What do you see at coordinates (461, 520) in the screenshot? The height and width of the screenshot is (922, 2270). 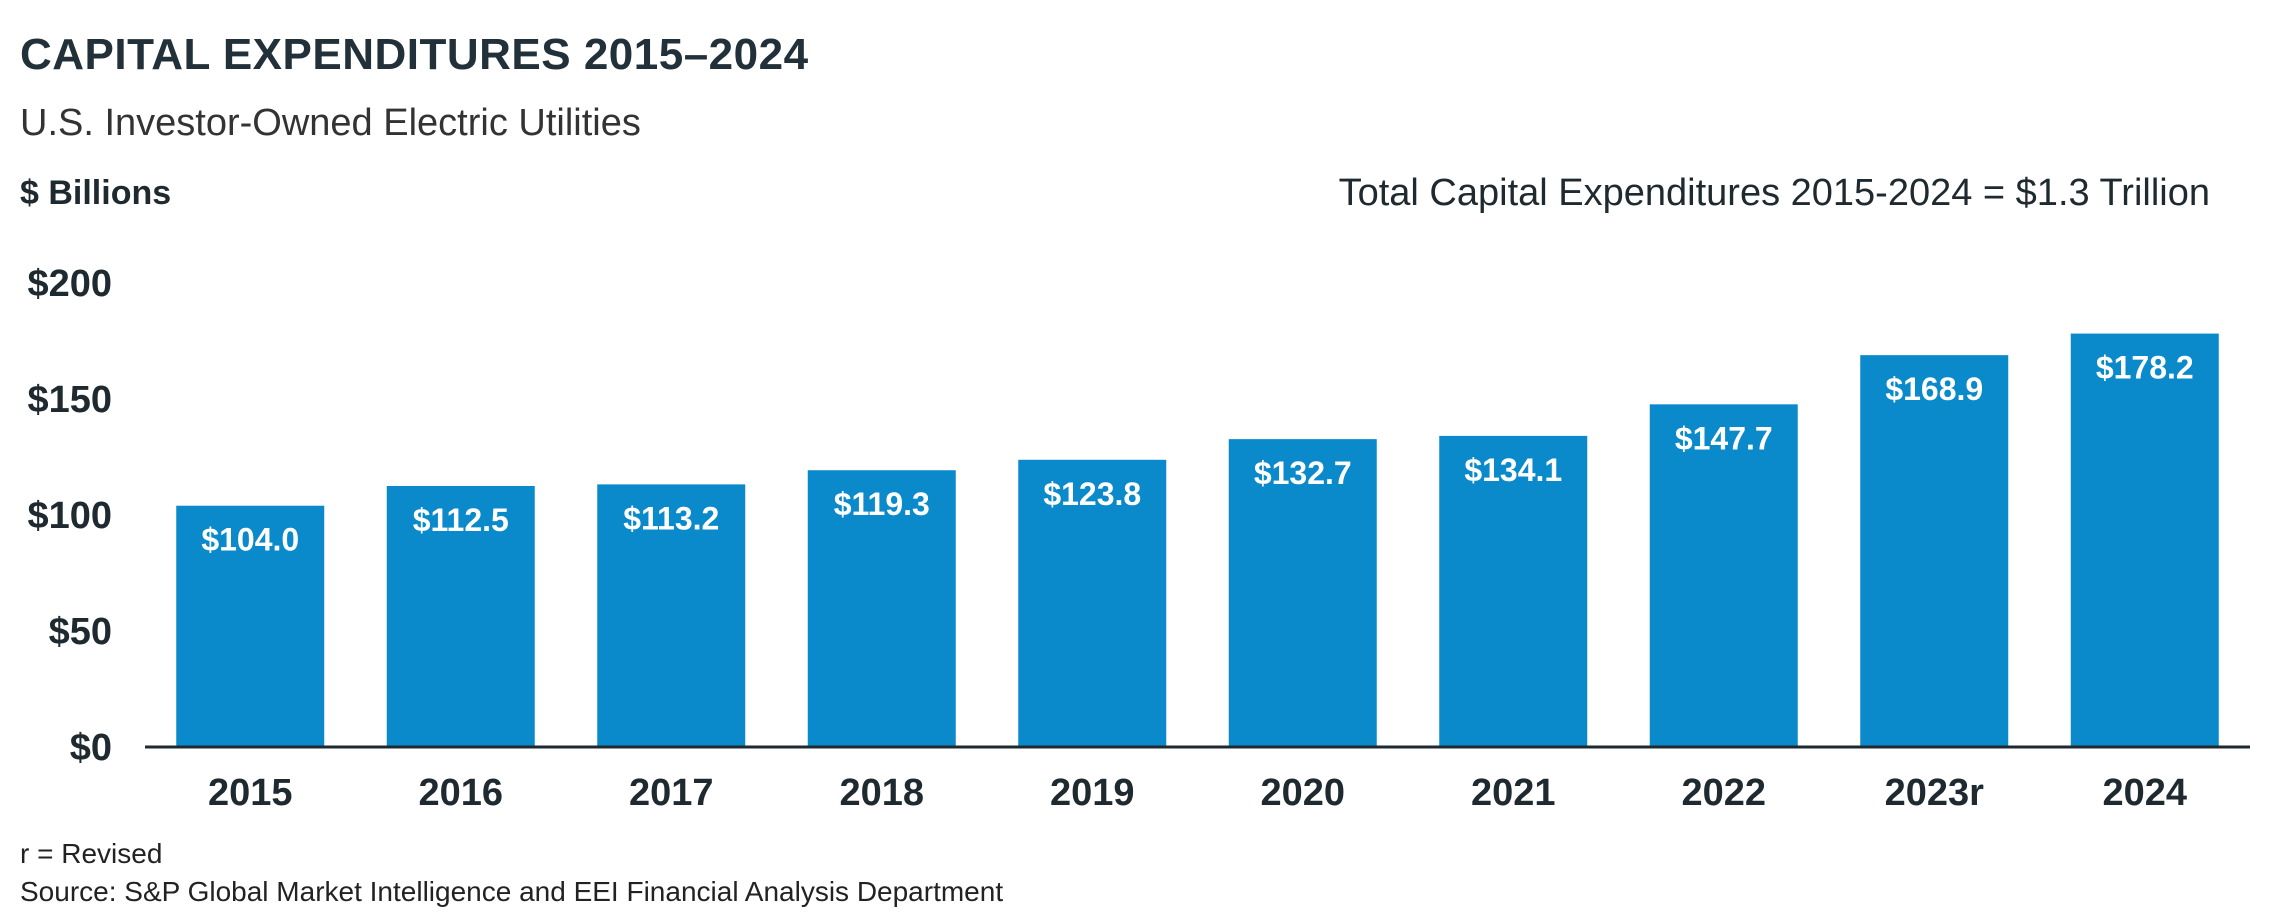 I see `data-label: $112.5` at bounding box center [461, 520].